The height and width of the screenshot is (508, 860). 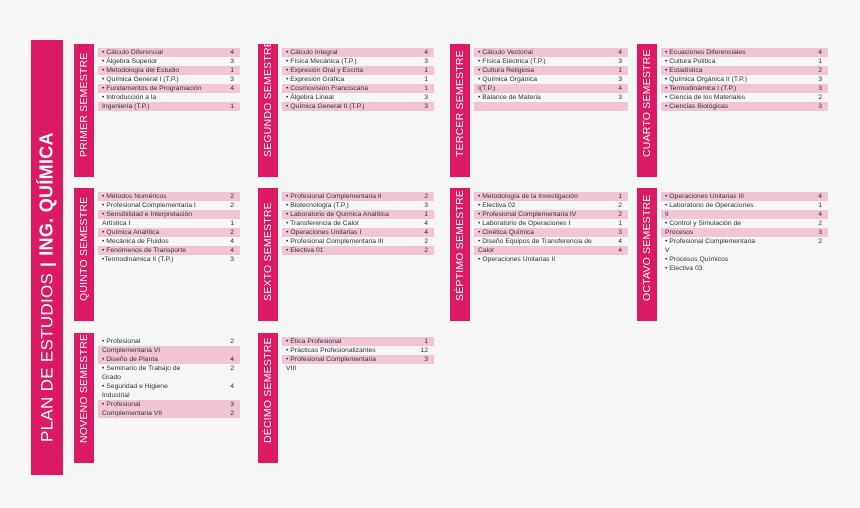 What do you see at coordinates (141, 70) in the screenshot?
I see `course-name: • Metodología del Estudio` at bounding box center [141, 70].